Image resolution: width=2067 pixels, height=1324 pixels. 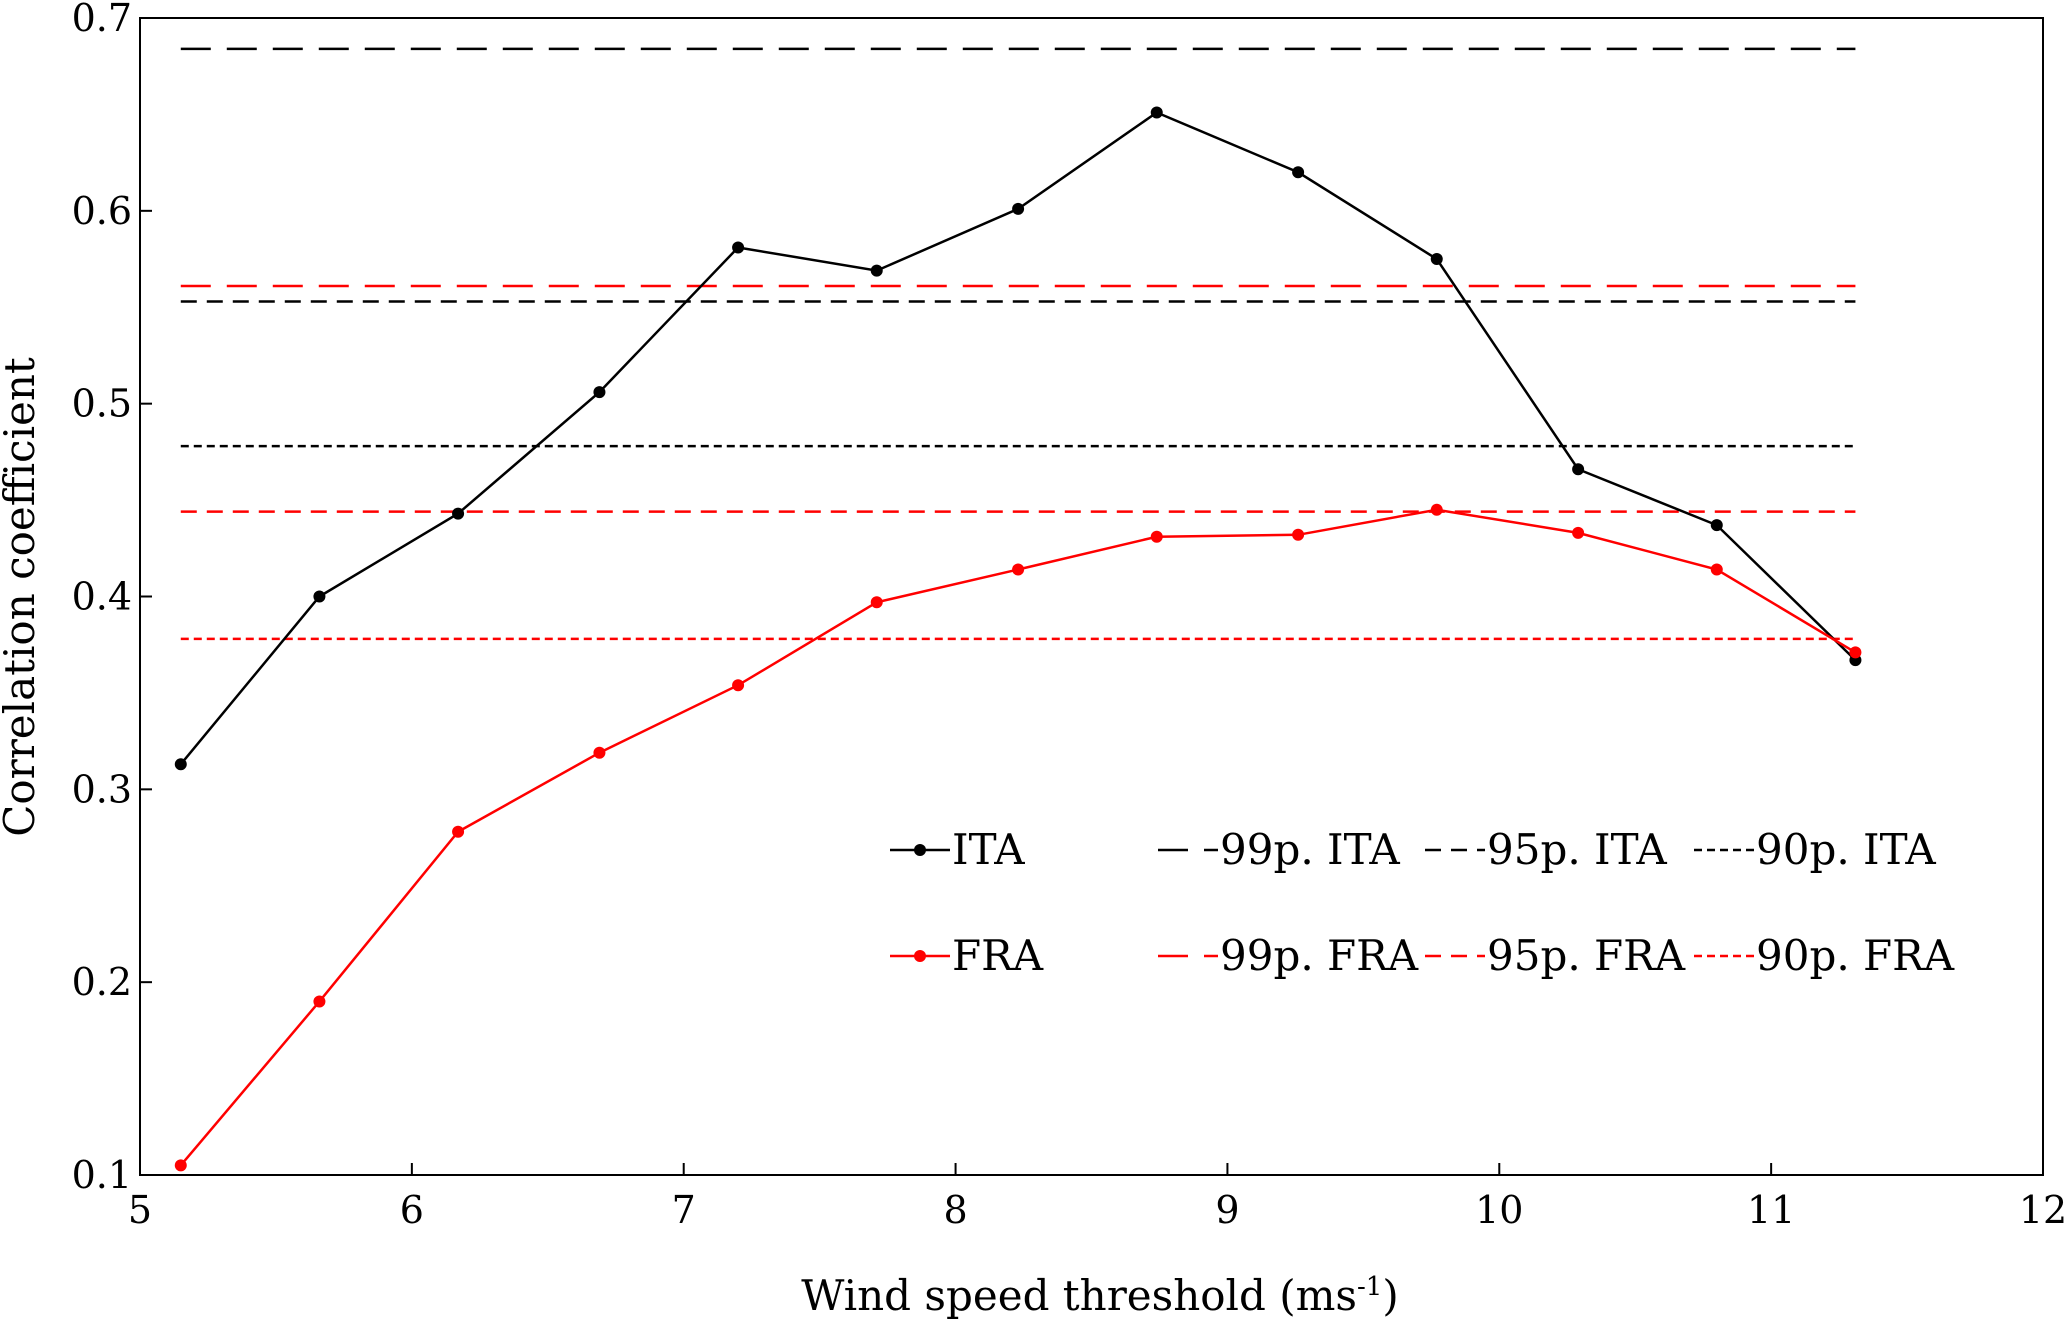 What do you see at coordinates (998, 955) in the screenshot?
I see `legend-label: FRA` at bounding box center [998, 955].